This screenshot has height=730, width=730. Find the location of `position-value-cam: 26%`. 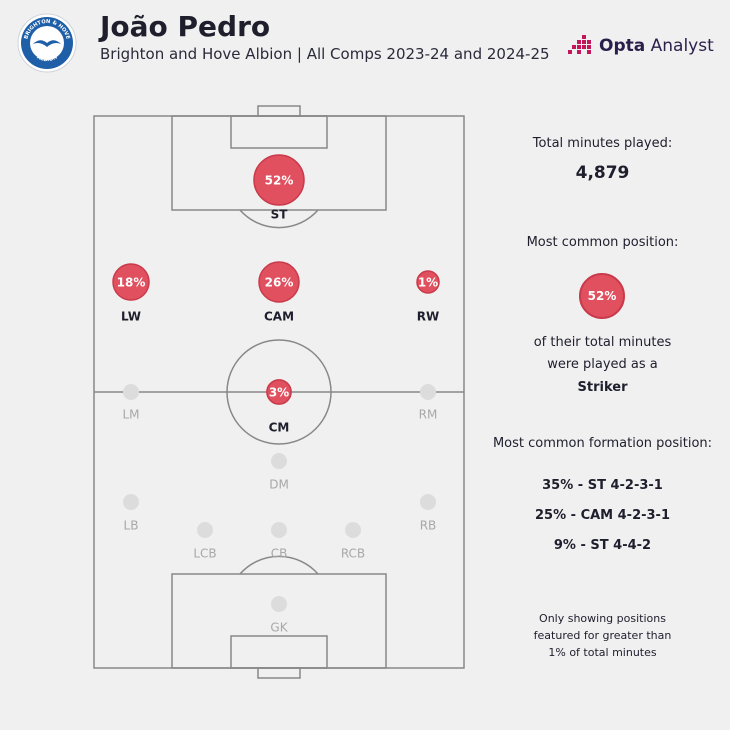

position-value-cam: 26% is located at coordinates (279, 283).